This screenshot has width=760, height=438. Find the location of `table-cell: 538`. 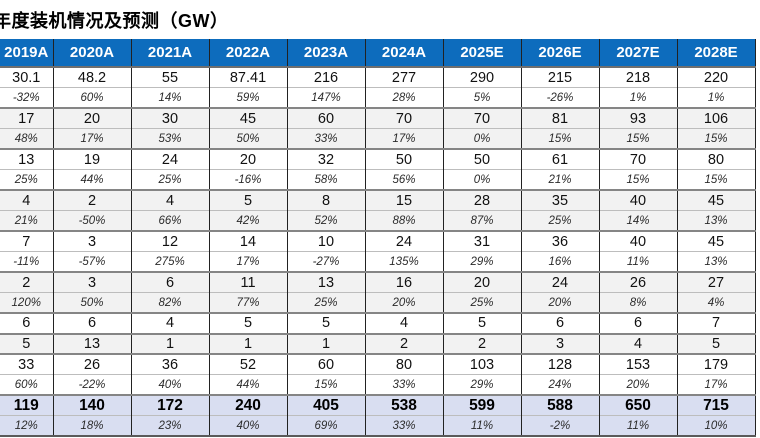

table-cell: 538 is located at coordinates (403, 405).